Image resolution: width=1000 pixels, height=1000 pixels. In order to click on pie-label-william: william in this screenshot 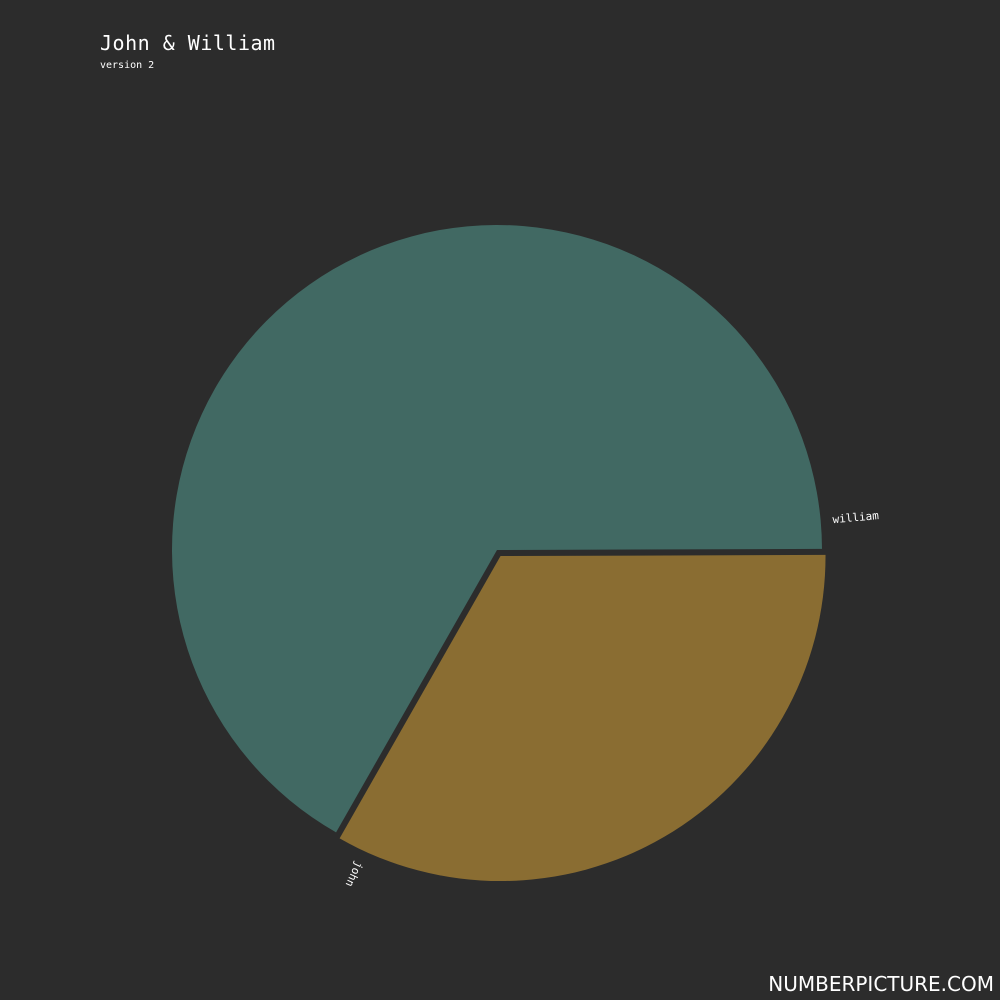, I will do `click(856, 517)`.